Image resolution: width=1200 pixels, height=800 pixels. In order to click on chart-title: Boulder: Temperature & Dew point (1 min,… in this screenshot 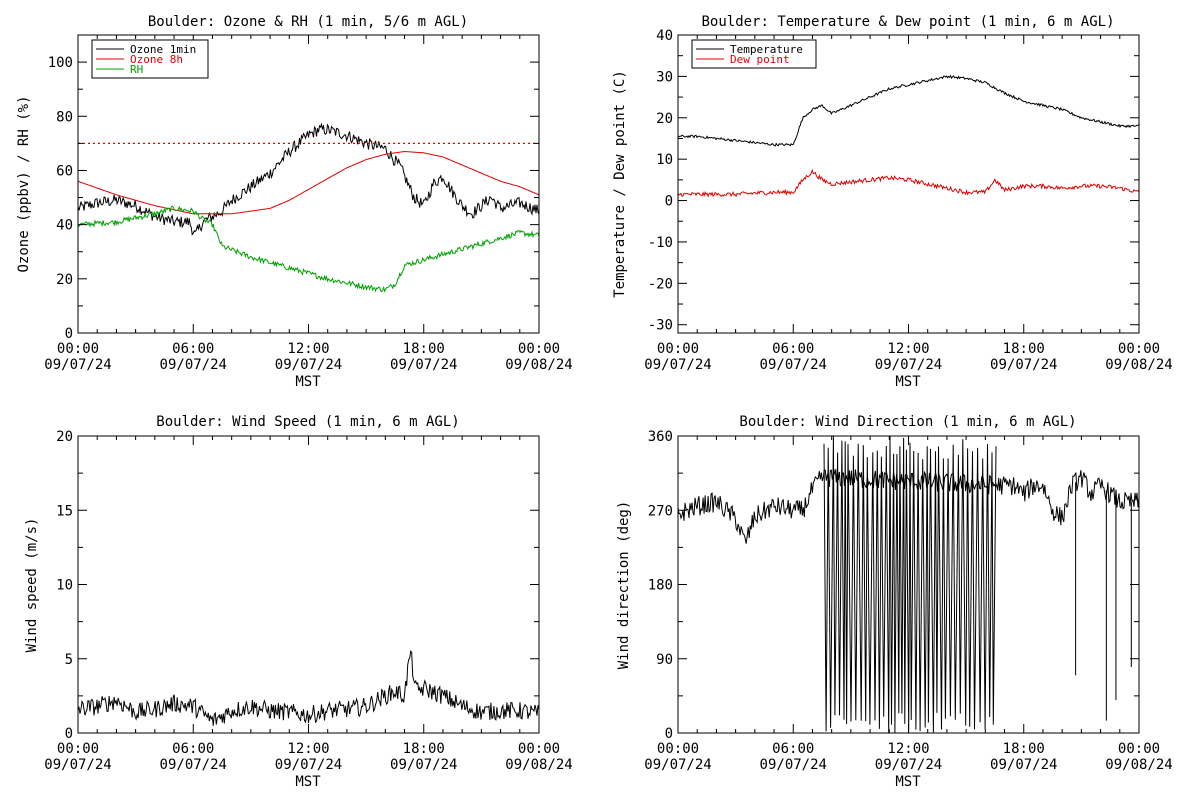, I will do `click(907, 22)`.